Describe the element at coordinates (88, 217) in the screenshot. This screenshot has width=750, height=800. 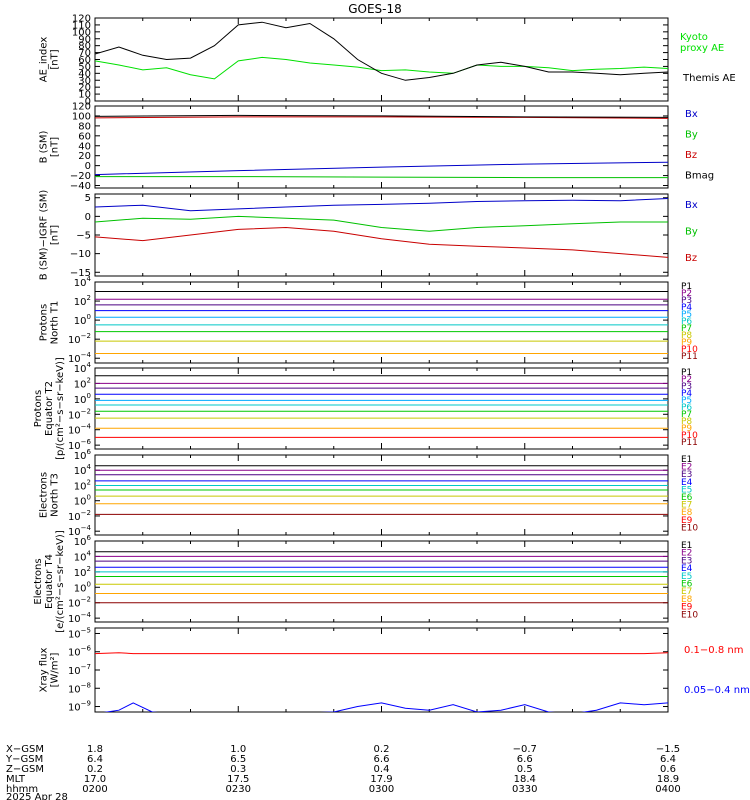
I see `y-tick-label: 0` at that location.